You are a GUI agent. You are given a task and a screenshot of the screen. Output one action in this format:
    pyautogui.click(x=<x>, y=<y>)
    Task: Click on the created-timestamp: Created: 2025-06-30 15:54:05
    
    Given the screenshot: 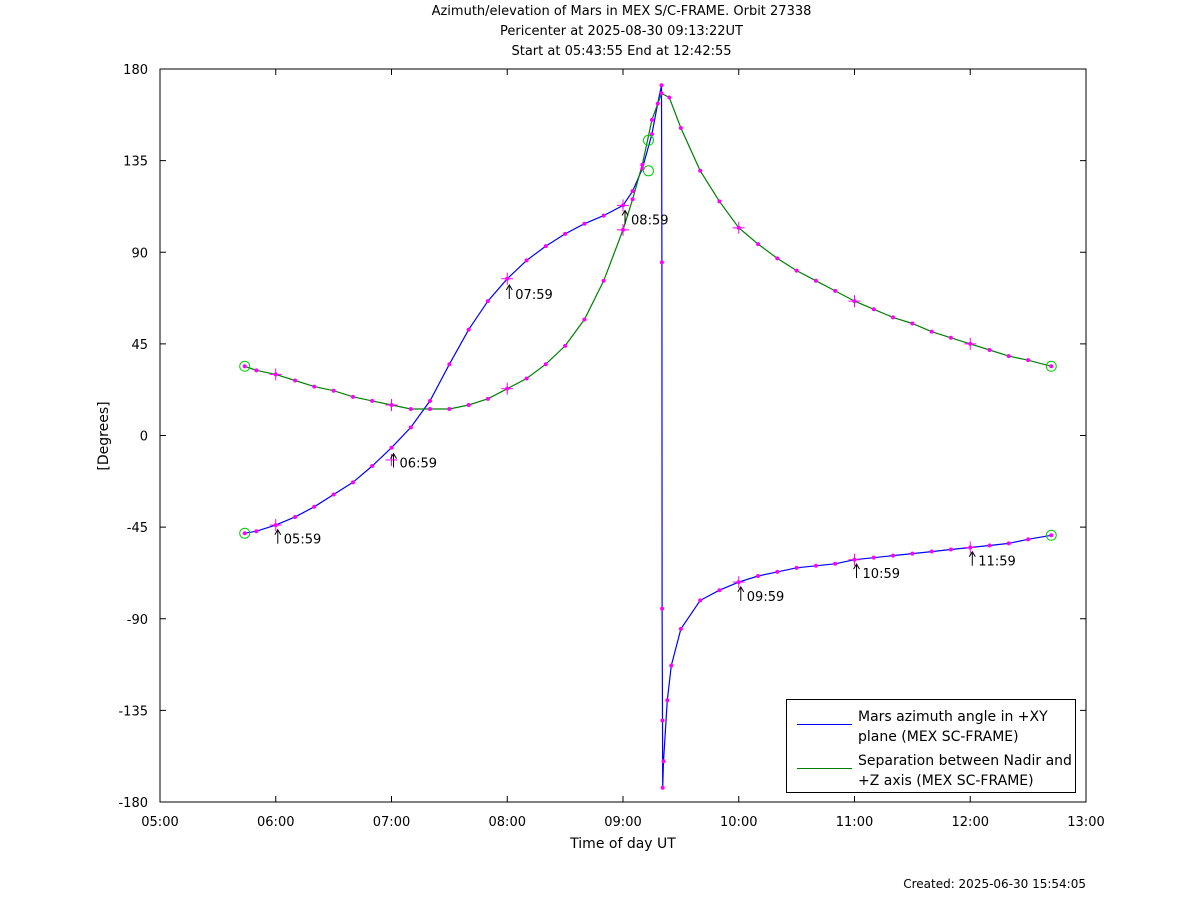 What is the action you would take?
    pyautogui.click(x=994, y=884)
    